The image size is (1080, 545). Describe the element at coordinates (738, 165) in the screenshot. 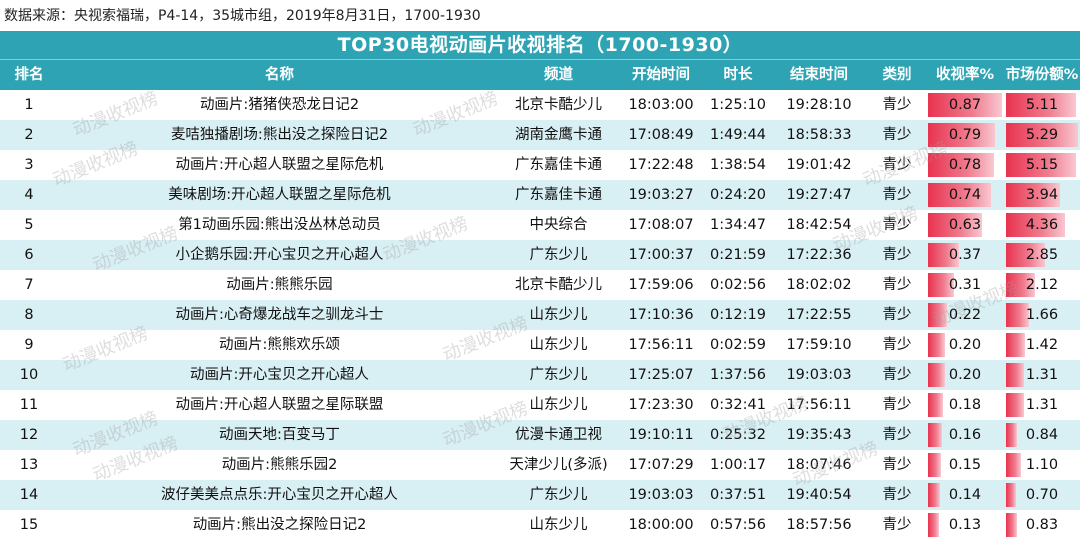

I see `cell-duration: 1:38:54` at that location.